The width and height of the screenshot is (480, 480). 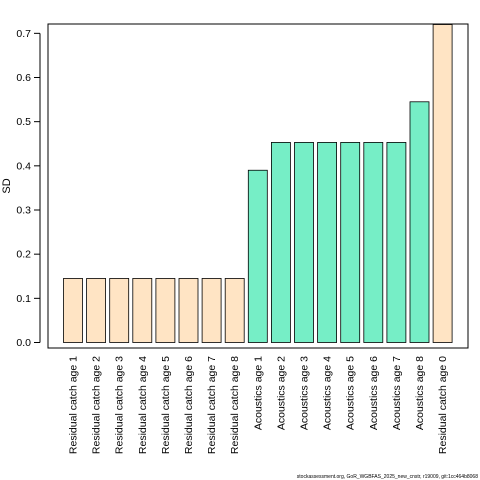 I want to click on y-tick-label-7: 0.6, so click(x=23, y=78).